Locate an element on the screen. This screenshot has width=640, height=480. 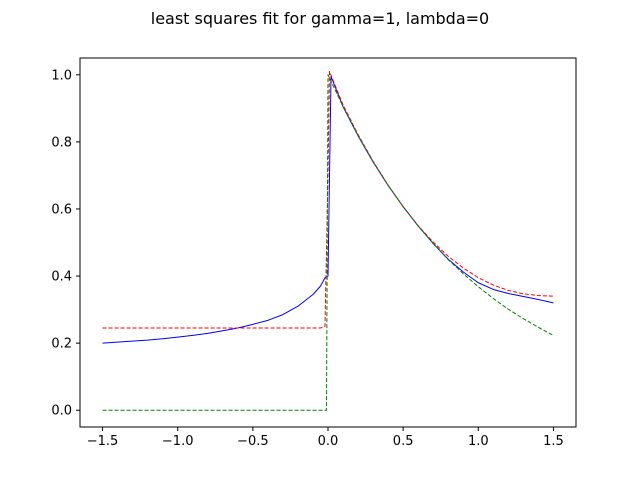
y-tick-label: 0.4 is located at coordinates (61, 277).